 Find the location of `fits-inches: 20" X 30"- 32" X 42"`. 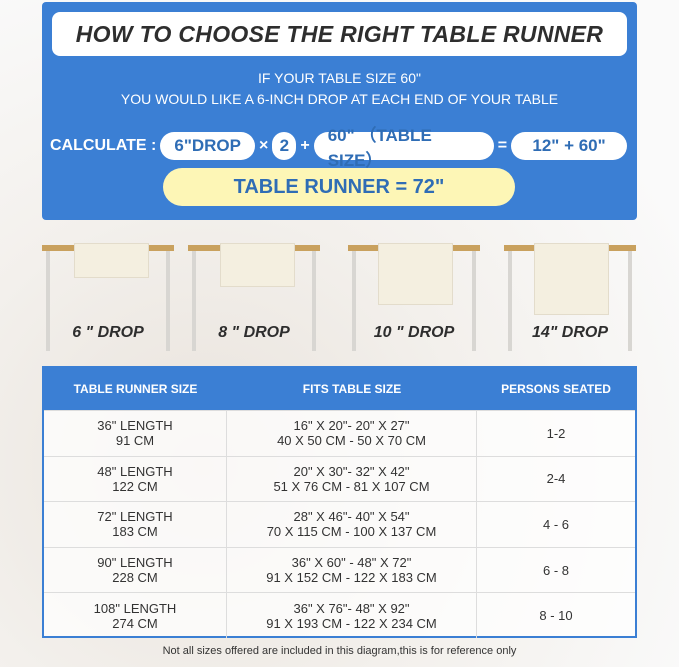

fits-inches: 20" X 30"- 32" X 42" is located at coordinates (351, 471).